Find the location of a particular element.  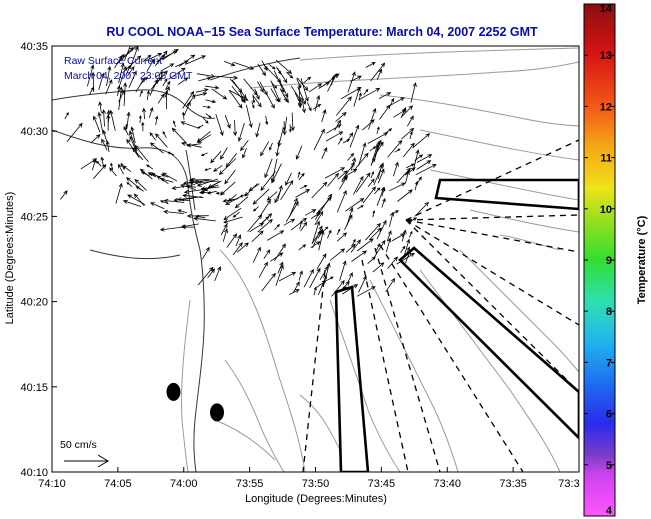

colorbar-tick-label: 9 is located at coordinates (609, 261).